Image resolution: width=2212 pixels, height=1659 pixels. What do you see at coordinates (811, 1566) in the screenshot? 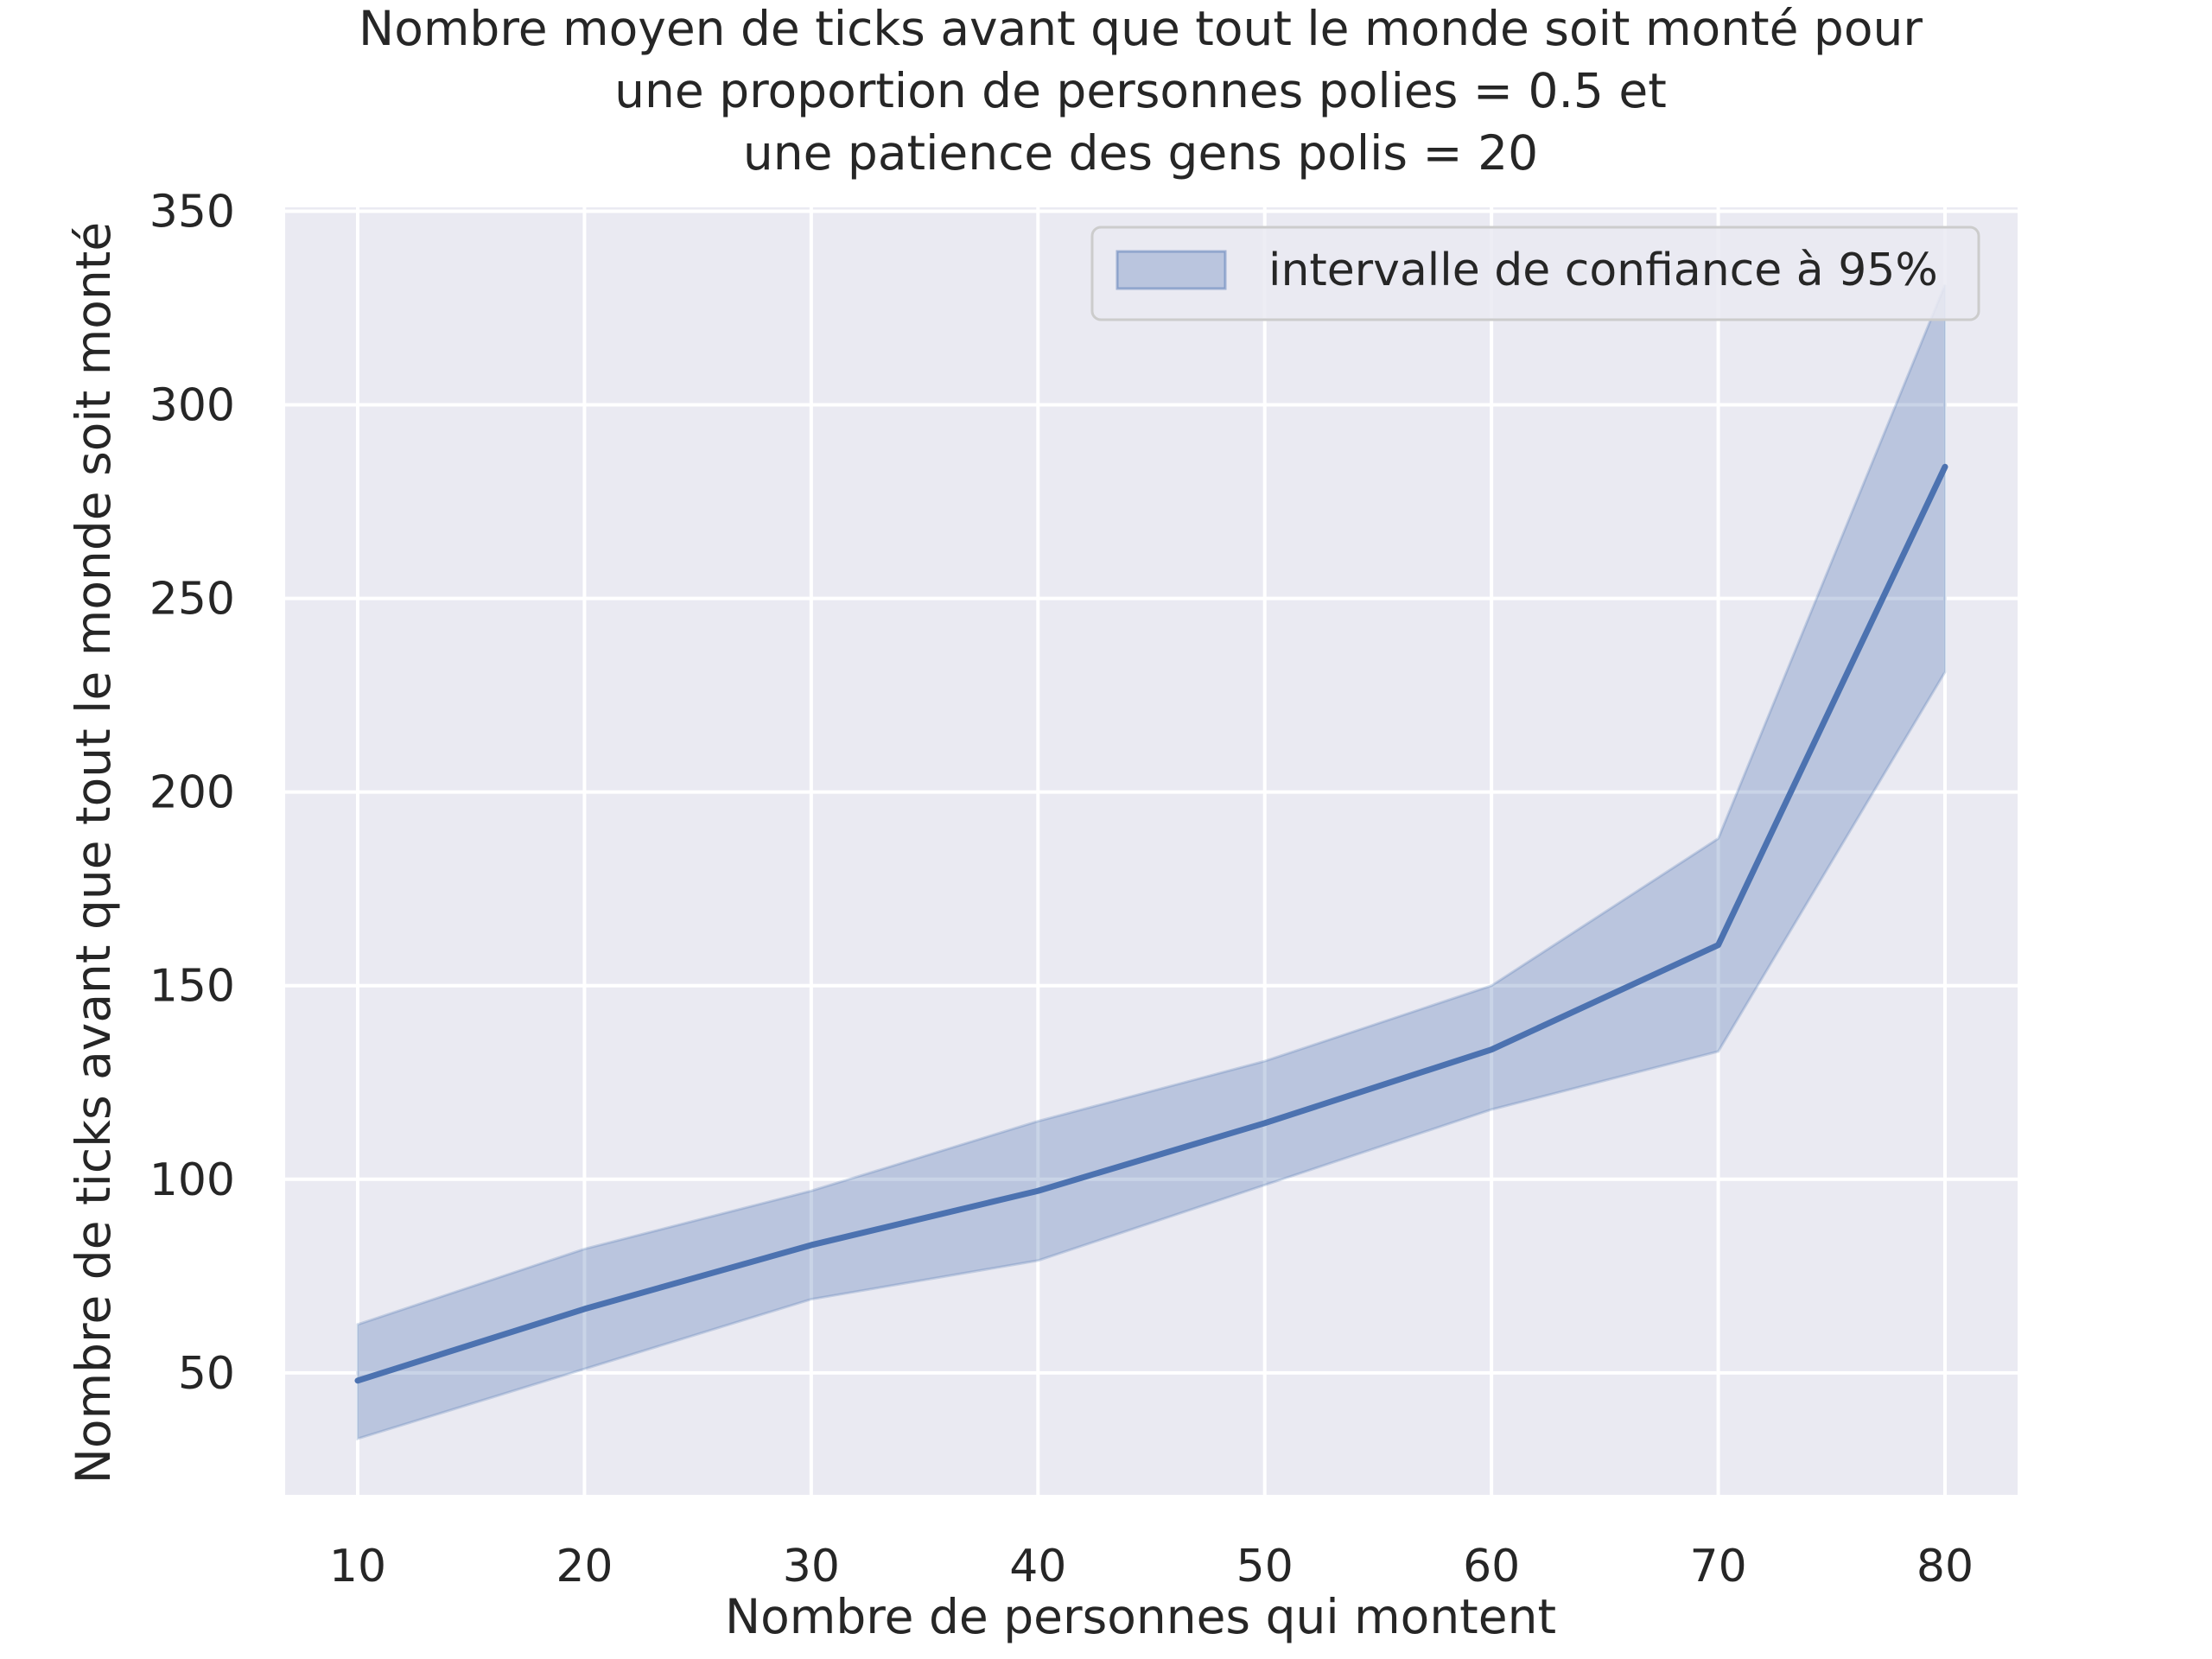
I see `x-tick-label-30: 30` at bounding box center [811, 1566].